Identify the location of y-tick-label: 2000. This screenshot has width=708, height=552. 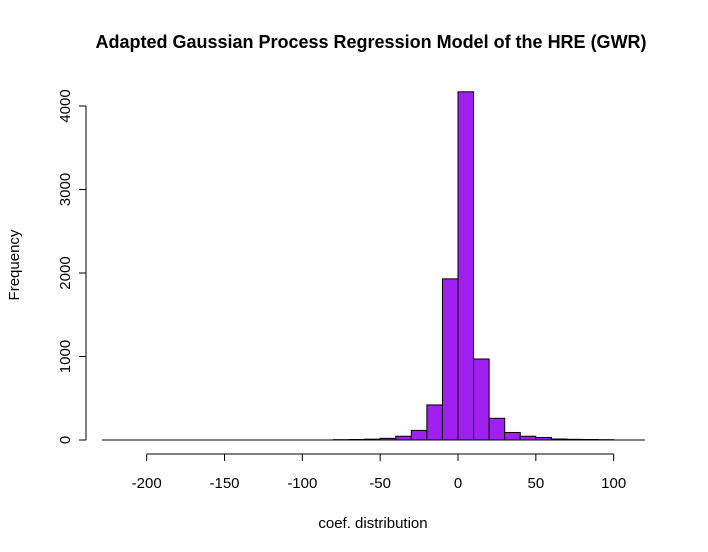
(65, 272).